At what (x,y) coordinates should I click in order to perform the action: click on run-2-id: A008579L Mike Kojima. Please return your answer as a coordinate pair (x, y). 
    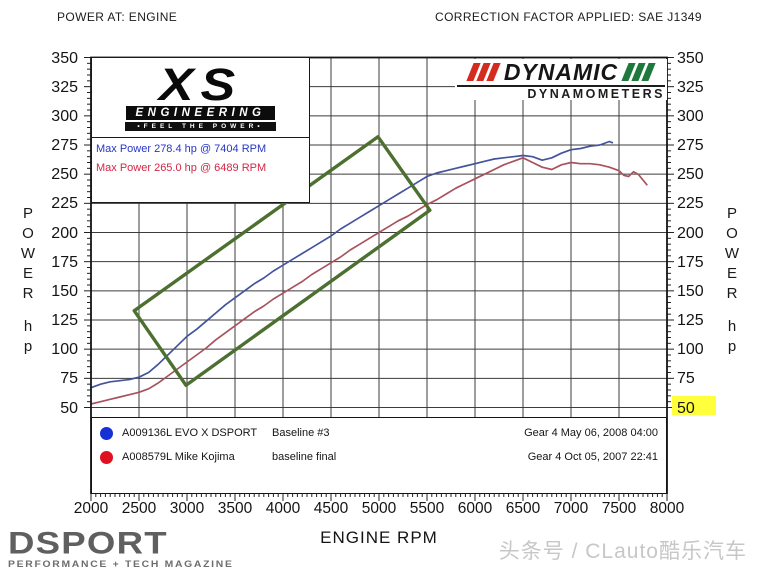
    Looking at the image, I should click on (178, 457).